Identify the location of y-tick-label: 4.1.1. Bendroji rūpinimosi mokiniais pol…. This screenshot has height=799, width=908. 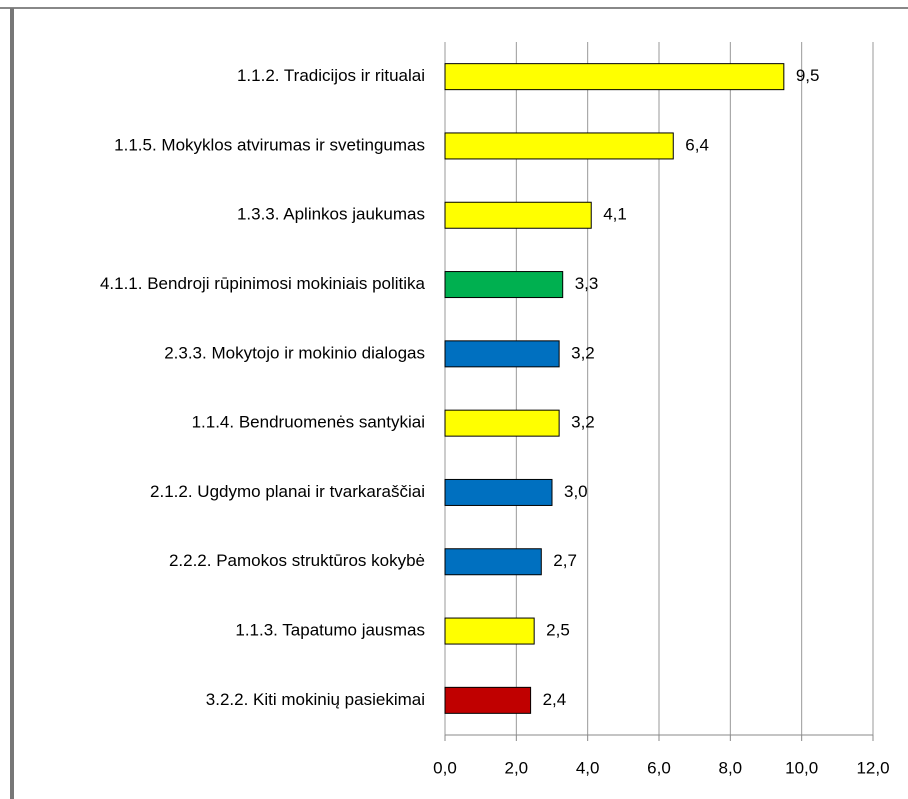
(263, 283).